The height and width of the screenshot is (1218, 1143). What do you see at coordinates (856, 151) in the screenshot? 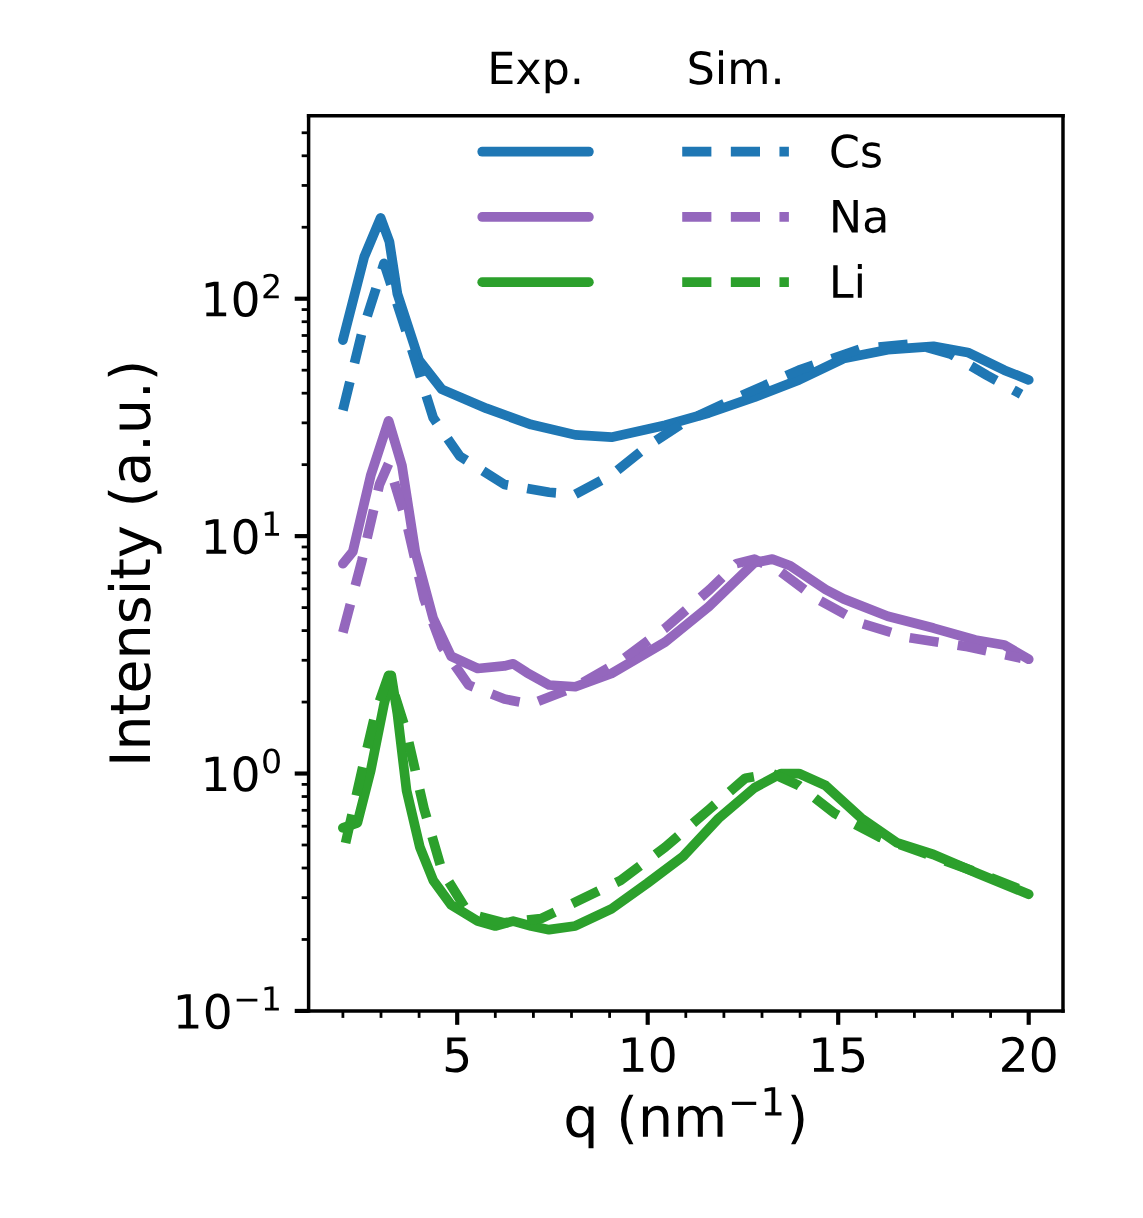
I see `legend-label: Cs` at bounding box center [856, 151].